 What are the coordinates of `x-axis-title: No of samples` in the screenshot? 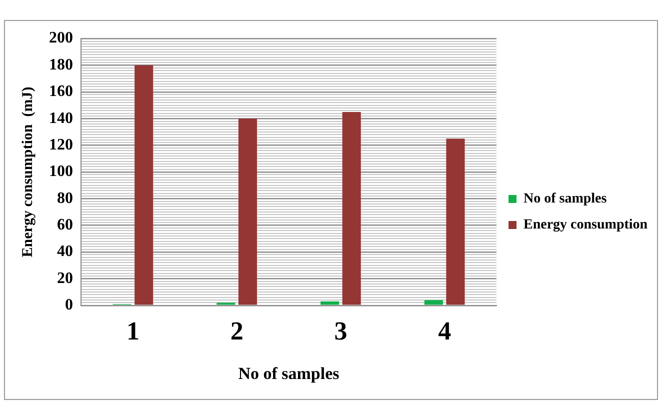 It's located at (289, 374).